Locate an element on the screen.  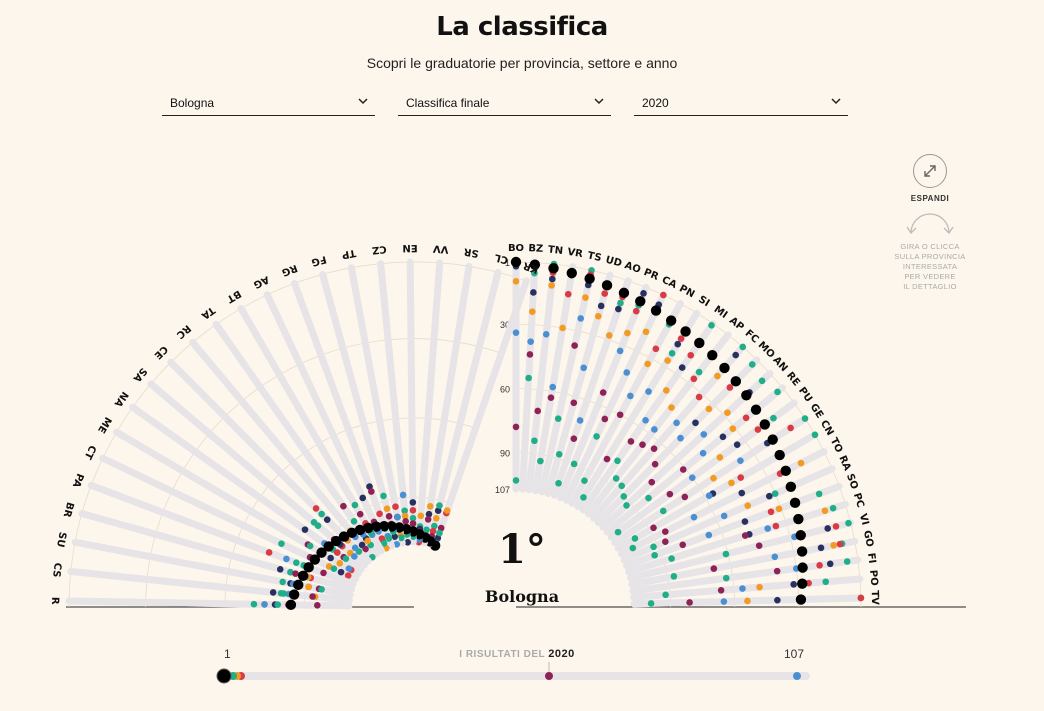
province-label: BO is located at coordinates (516, 248).